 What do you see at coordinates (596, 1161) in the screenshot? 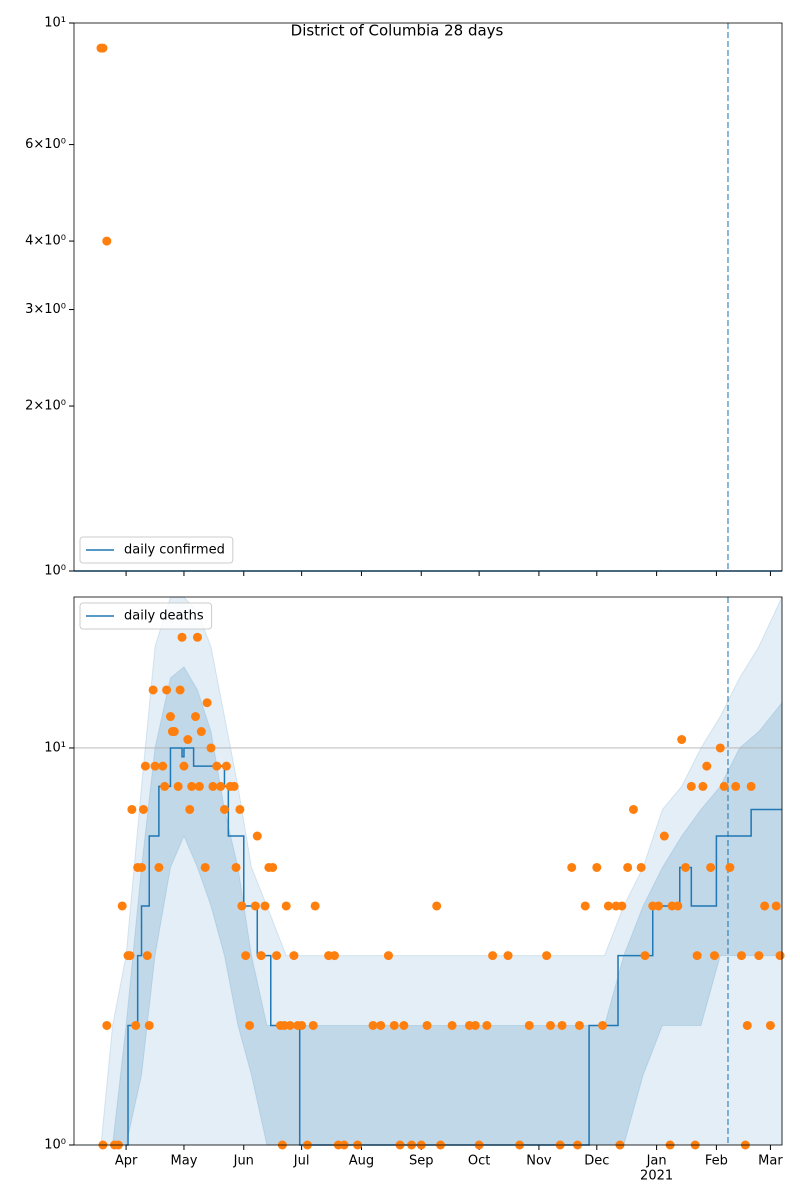
I see `x-tick-label: Dec` at bounding box center [596, 1161].